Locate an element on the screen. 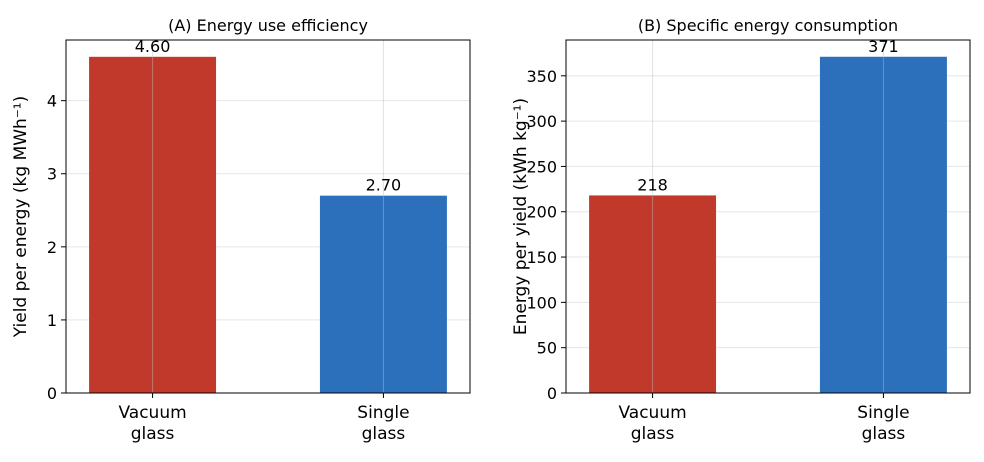  y-tick-label: 4 is located at coordinates (52, 101).